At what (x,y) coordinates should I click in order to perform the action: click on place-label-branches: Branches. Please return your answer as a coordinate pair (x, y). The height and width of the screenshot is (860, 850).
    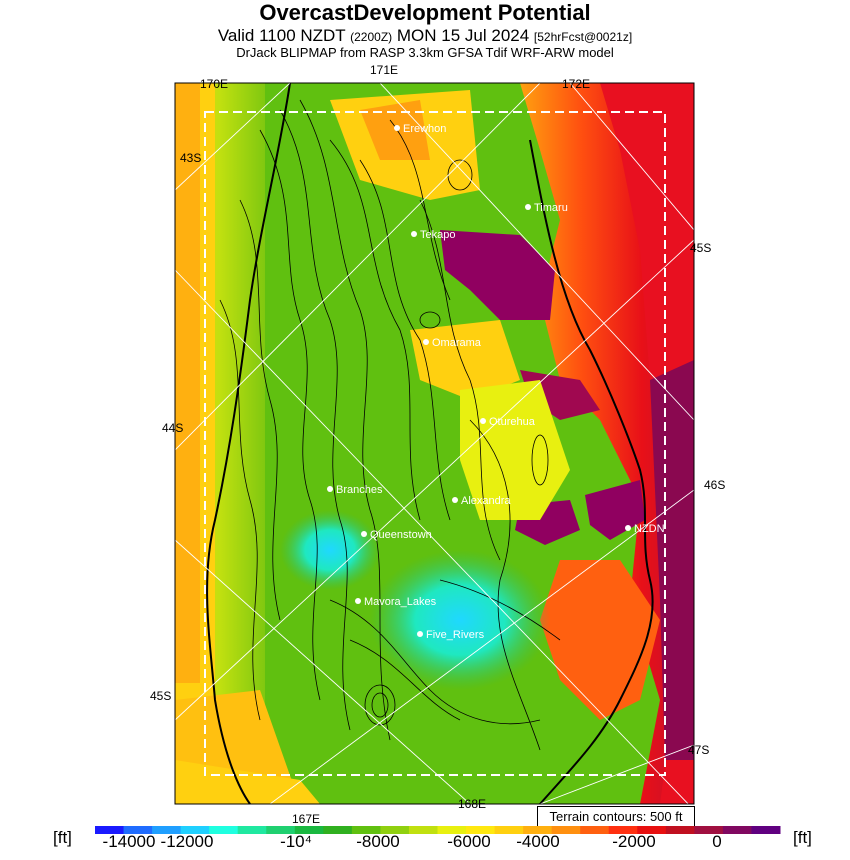
    Looking at the image, I should click on (359, 490).